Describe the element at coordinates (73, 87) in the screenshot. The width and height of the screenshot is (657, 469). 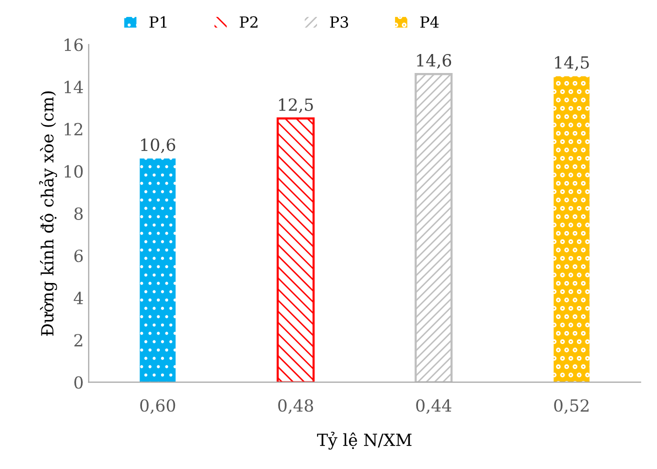
I see `y-tick-label: 14` at that location.